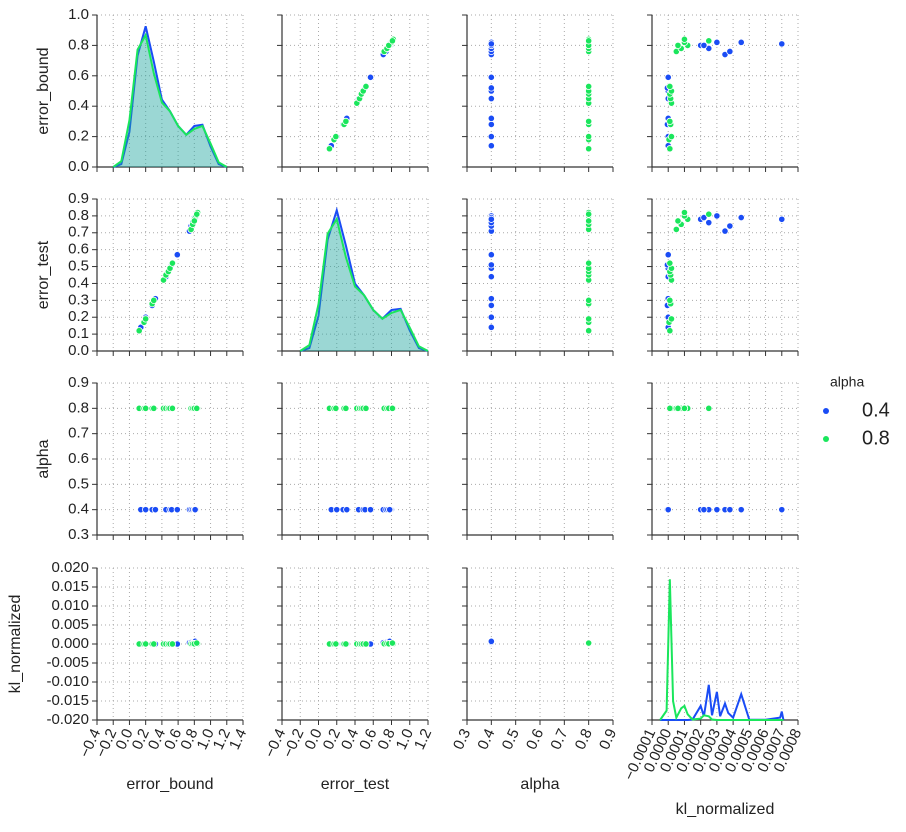 The width and height of the screenshot is (906, 832). I want to click on x-tick-label: 0.4, so click(486, 739).